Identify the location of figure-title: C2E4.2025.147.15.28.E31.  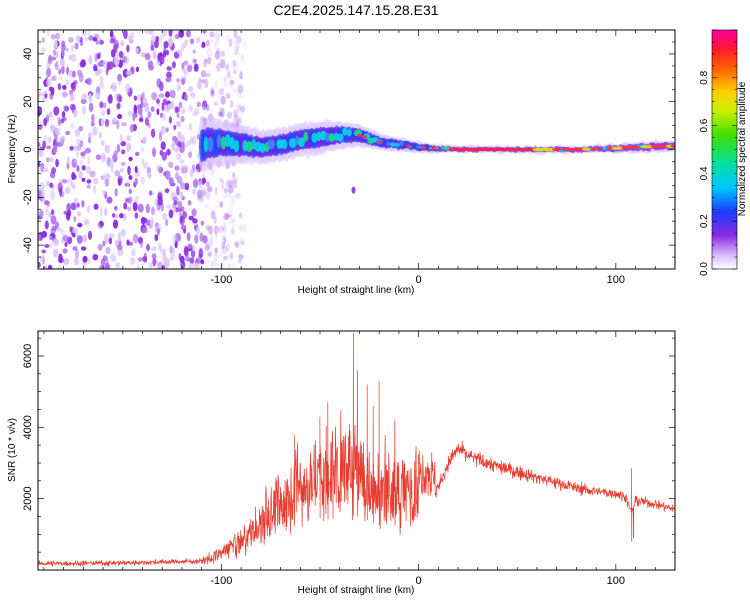
(355, 10).